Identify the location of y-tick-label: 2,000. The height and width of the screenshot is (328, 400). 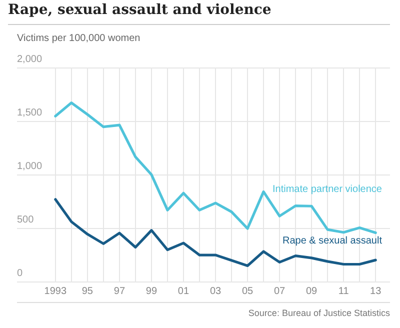
(29, 59).